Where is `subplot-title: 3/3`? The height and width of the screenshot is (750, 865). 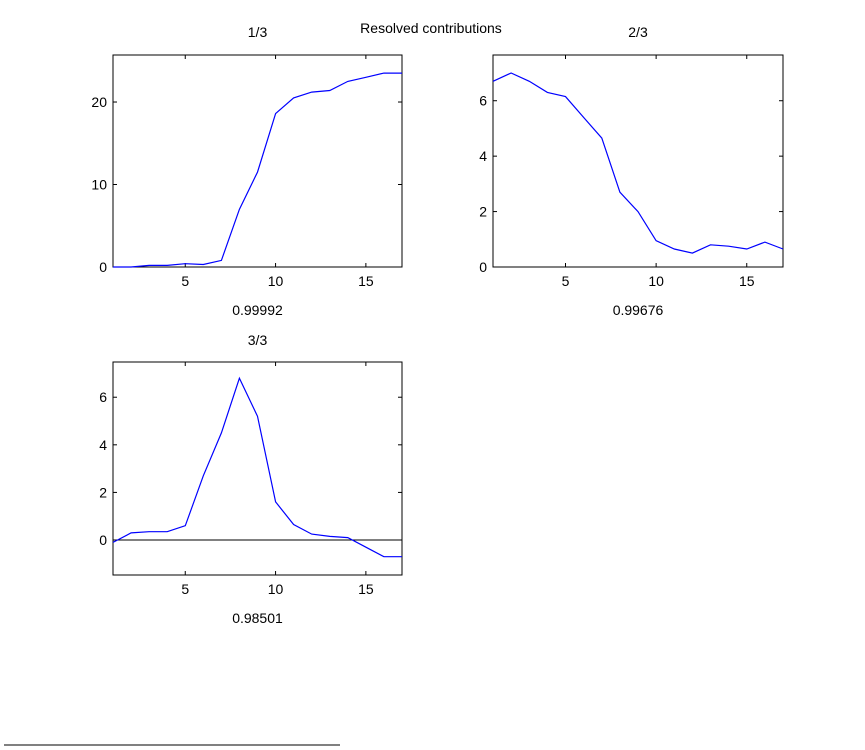
subplot-title: 3/3 is located at coordinates (258, 340).